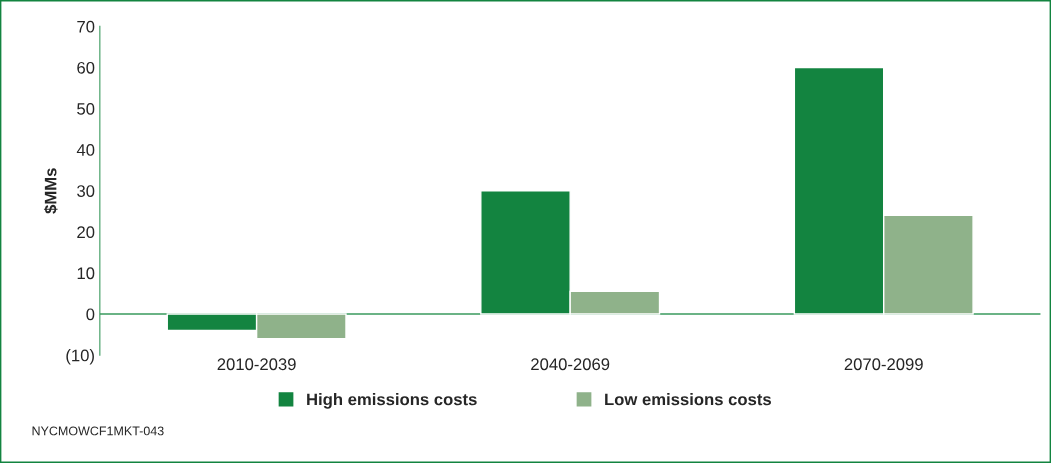  Describe the element at coordinates (86, 26) in the screenshot. I see `y-tick-label: 70` at that location.